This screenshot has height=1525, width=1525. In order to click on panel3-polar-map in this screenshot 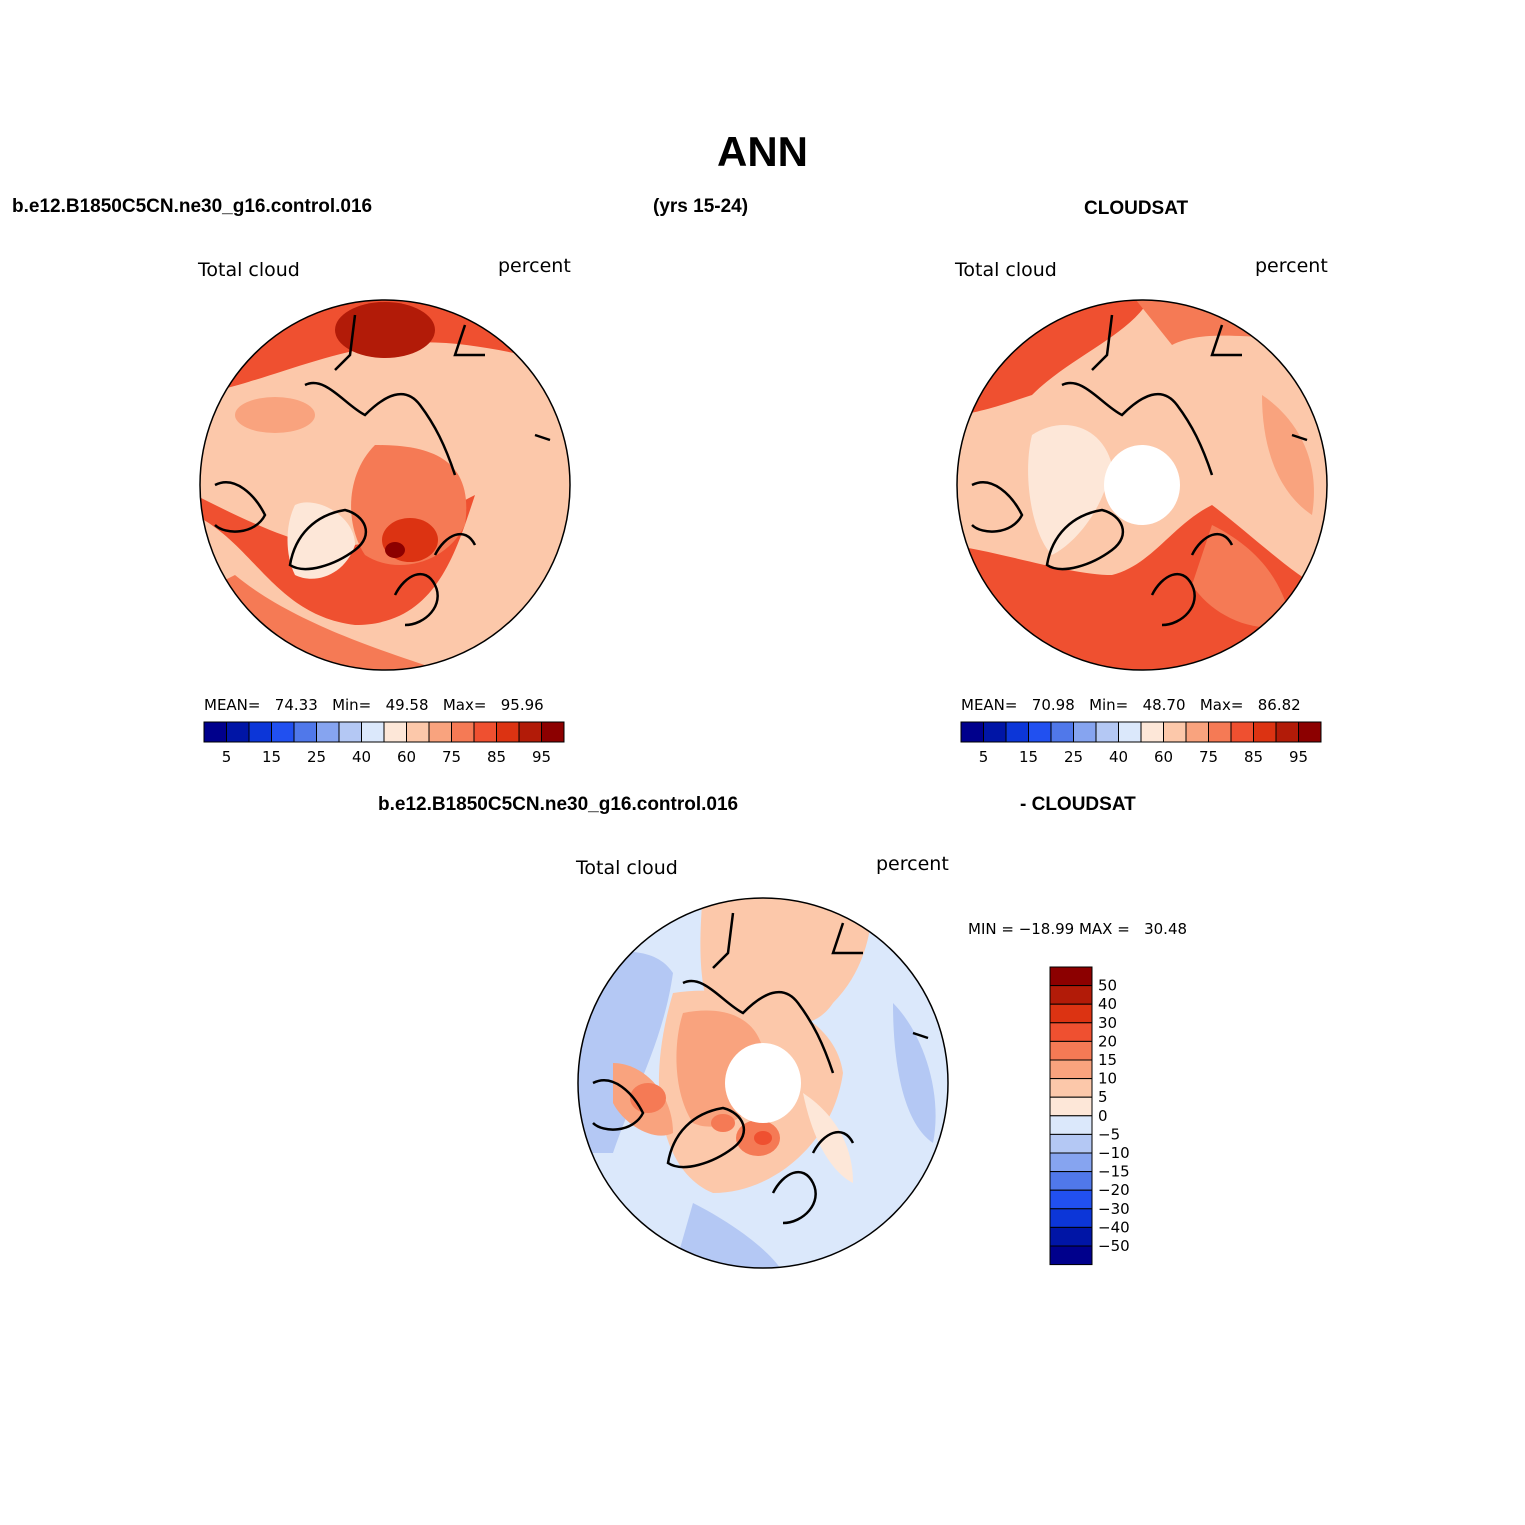, I will do `click(763, 1083)`.